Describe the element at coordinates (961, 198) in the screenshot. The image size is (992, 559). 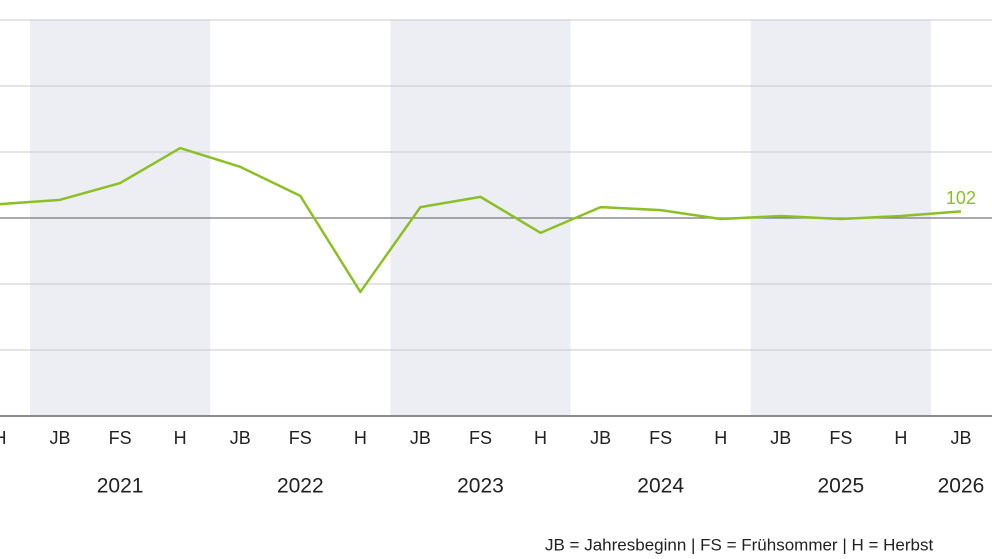
I see `data-label: 102` at that location.